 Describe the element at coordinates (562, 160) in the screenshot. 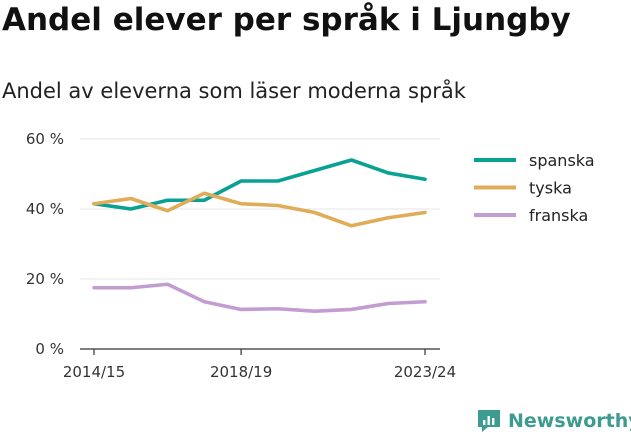

I see `legend-label-spanska: spanska` at that location.